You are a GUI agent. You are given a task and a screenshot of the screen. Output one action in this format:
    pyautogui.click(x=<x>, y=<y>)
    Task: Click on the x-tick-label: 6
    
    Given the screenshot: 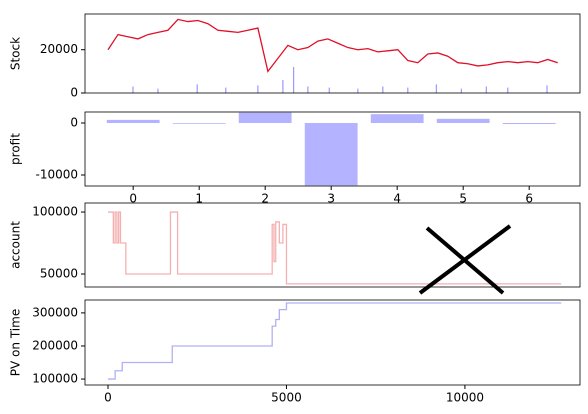 What is the action you would take?
    pyautogui.click(x=529, y=199)
    